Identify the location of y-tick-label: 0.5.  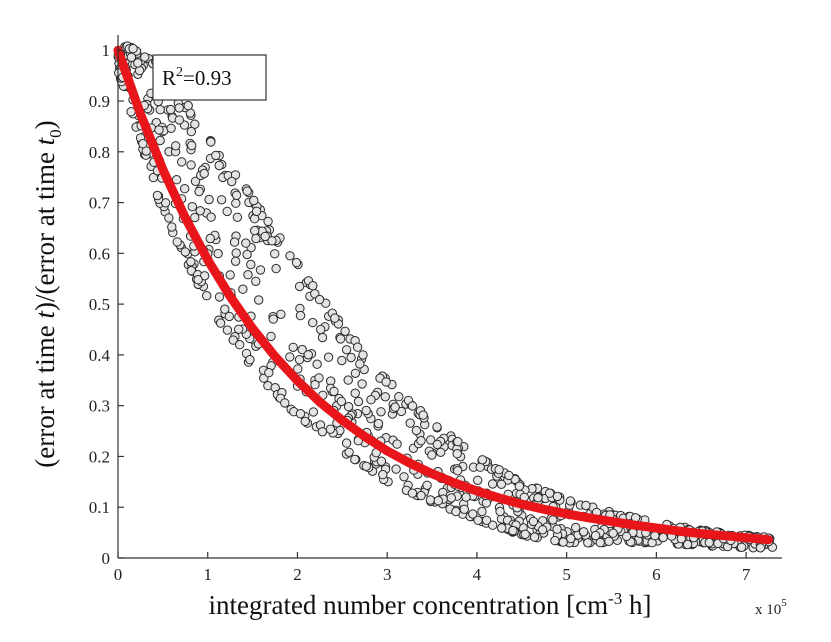
(99, 304).